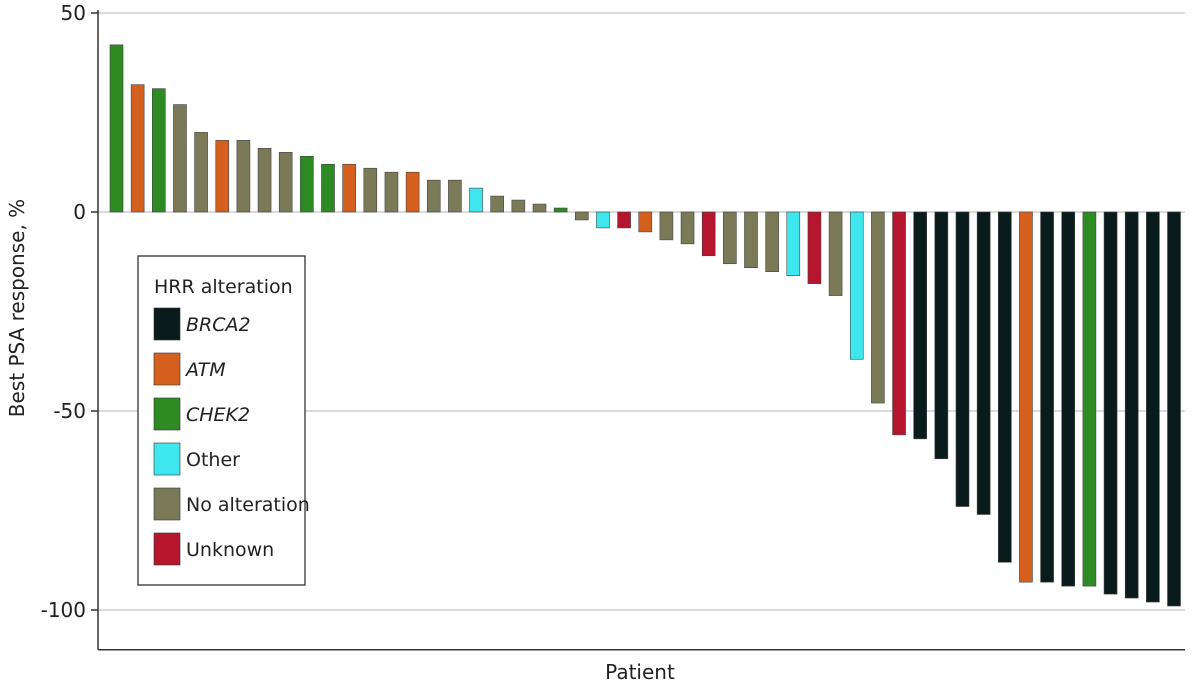 The height and width of the screenshot is (699, 1200). I want to click on legend-label-atm: ATM, so click(205, 370).